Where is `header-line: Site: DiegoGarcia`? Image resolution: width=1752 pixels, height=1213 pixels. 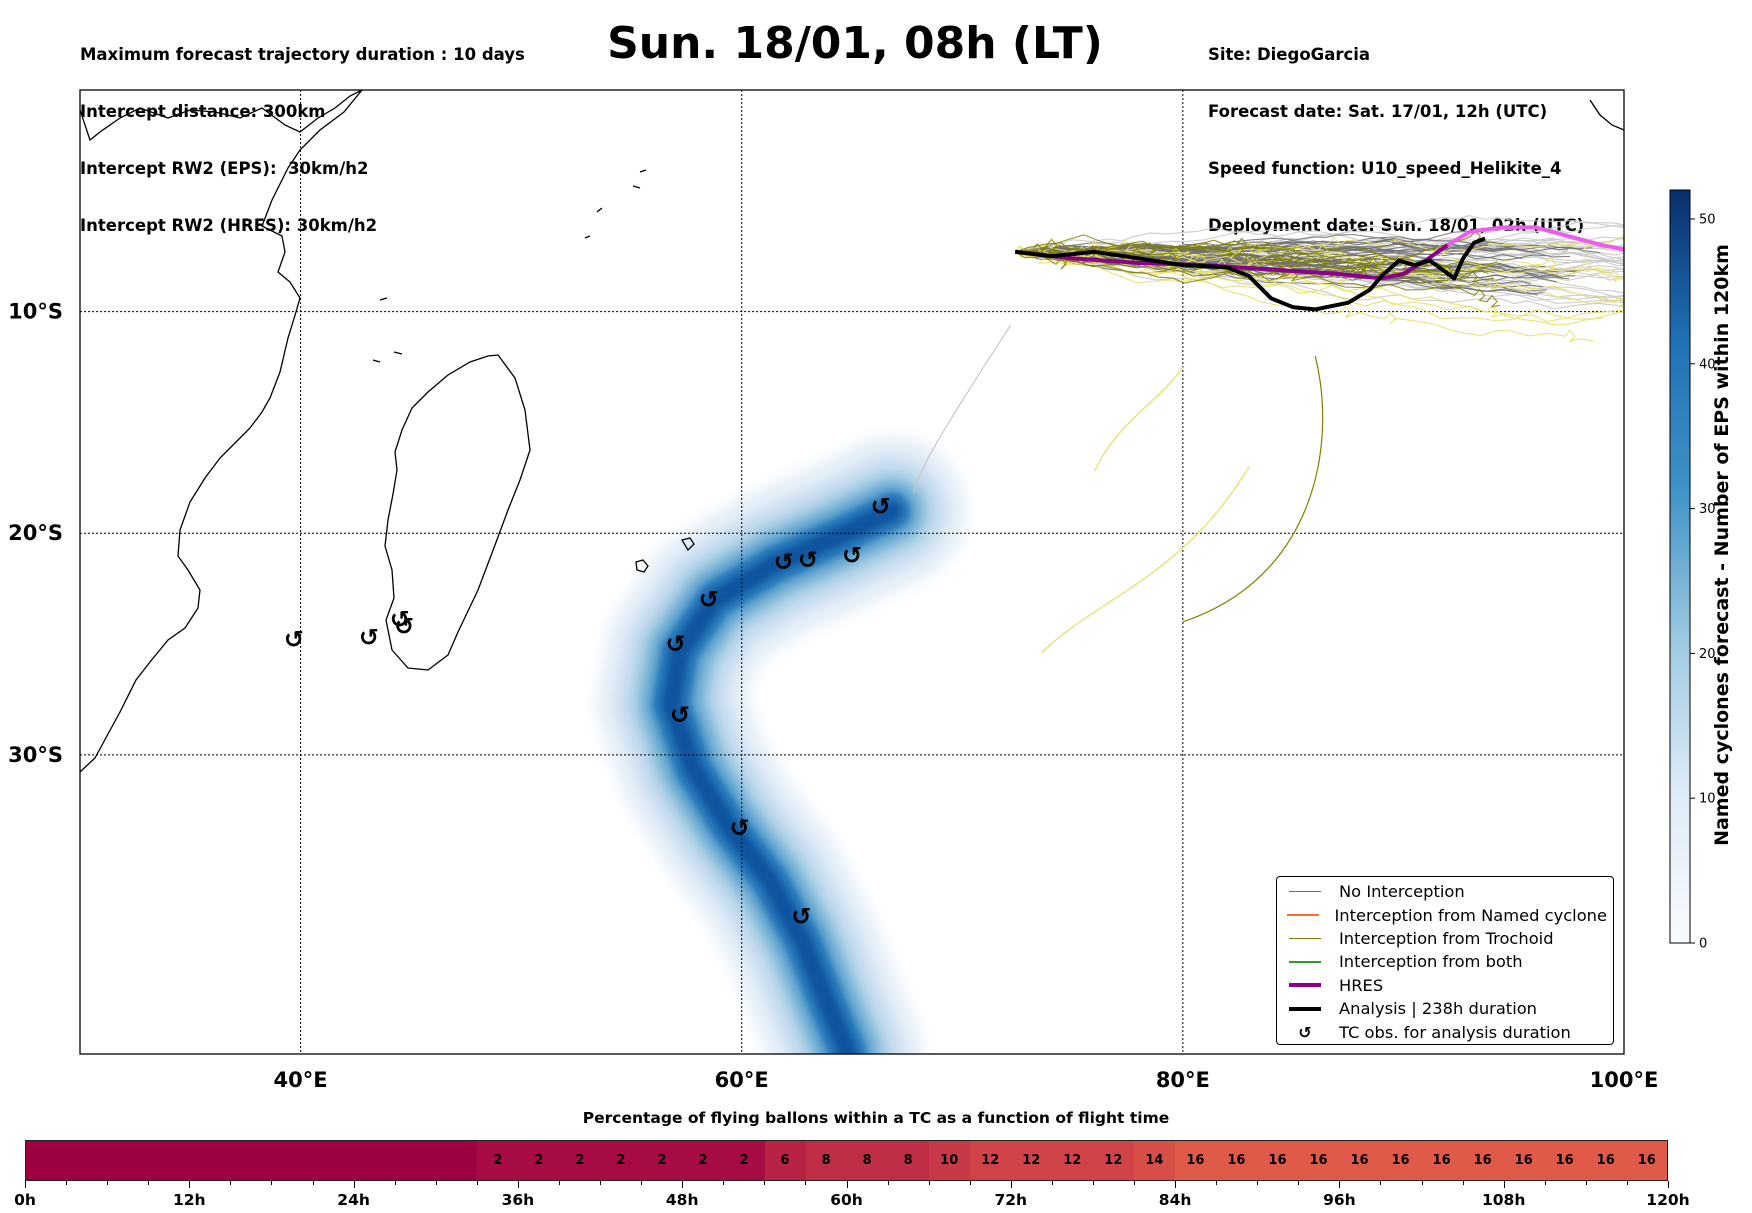 header-line: Site: DiegoGarcia is located at coordinates (1289, 54).